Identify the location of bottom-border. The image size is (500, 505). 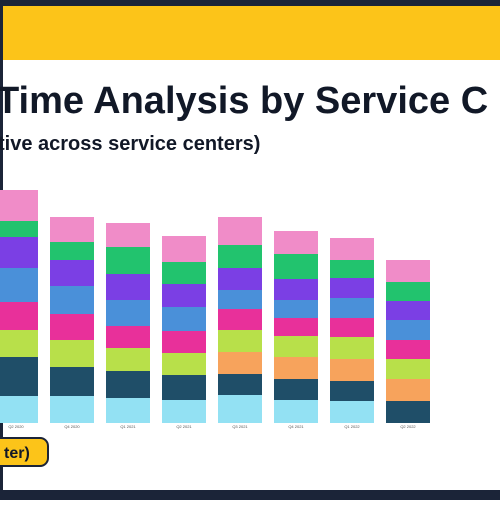
(250, 495).